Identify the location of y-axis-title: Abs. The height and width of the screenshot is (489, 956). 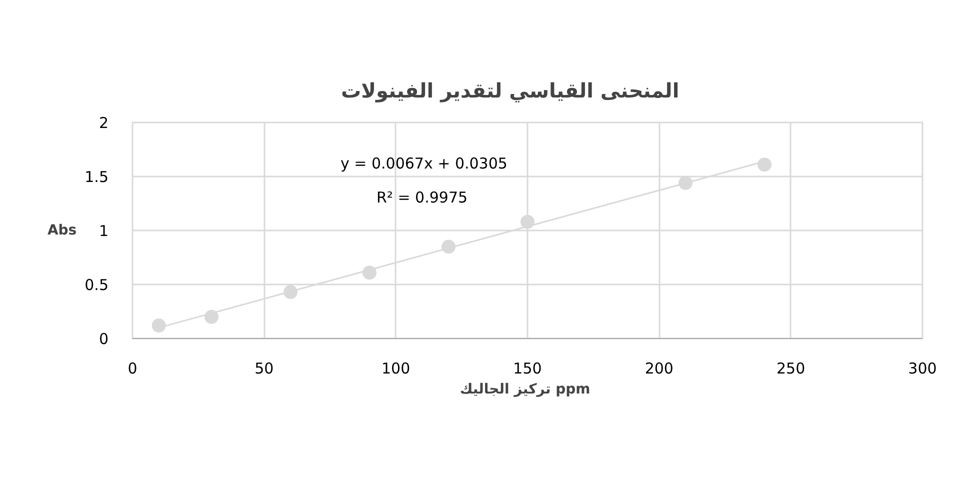
(62, 230).